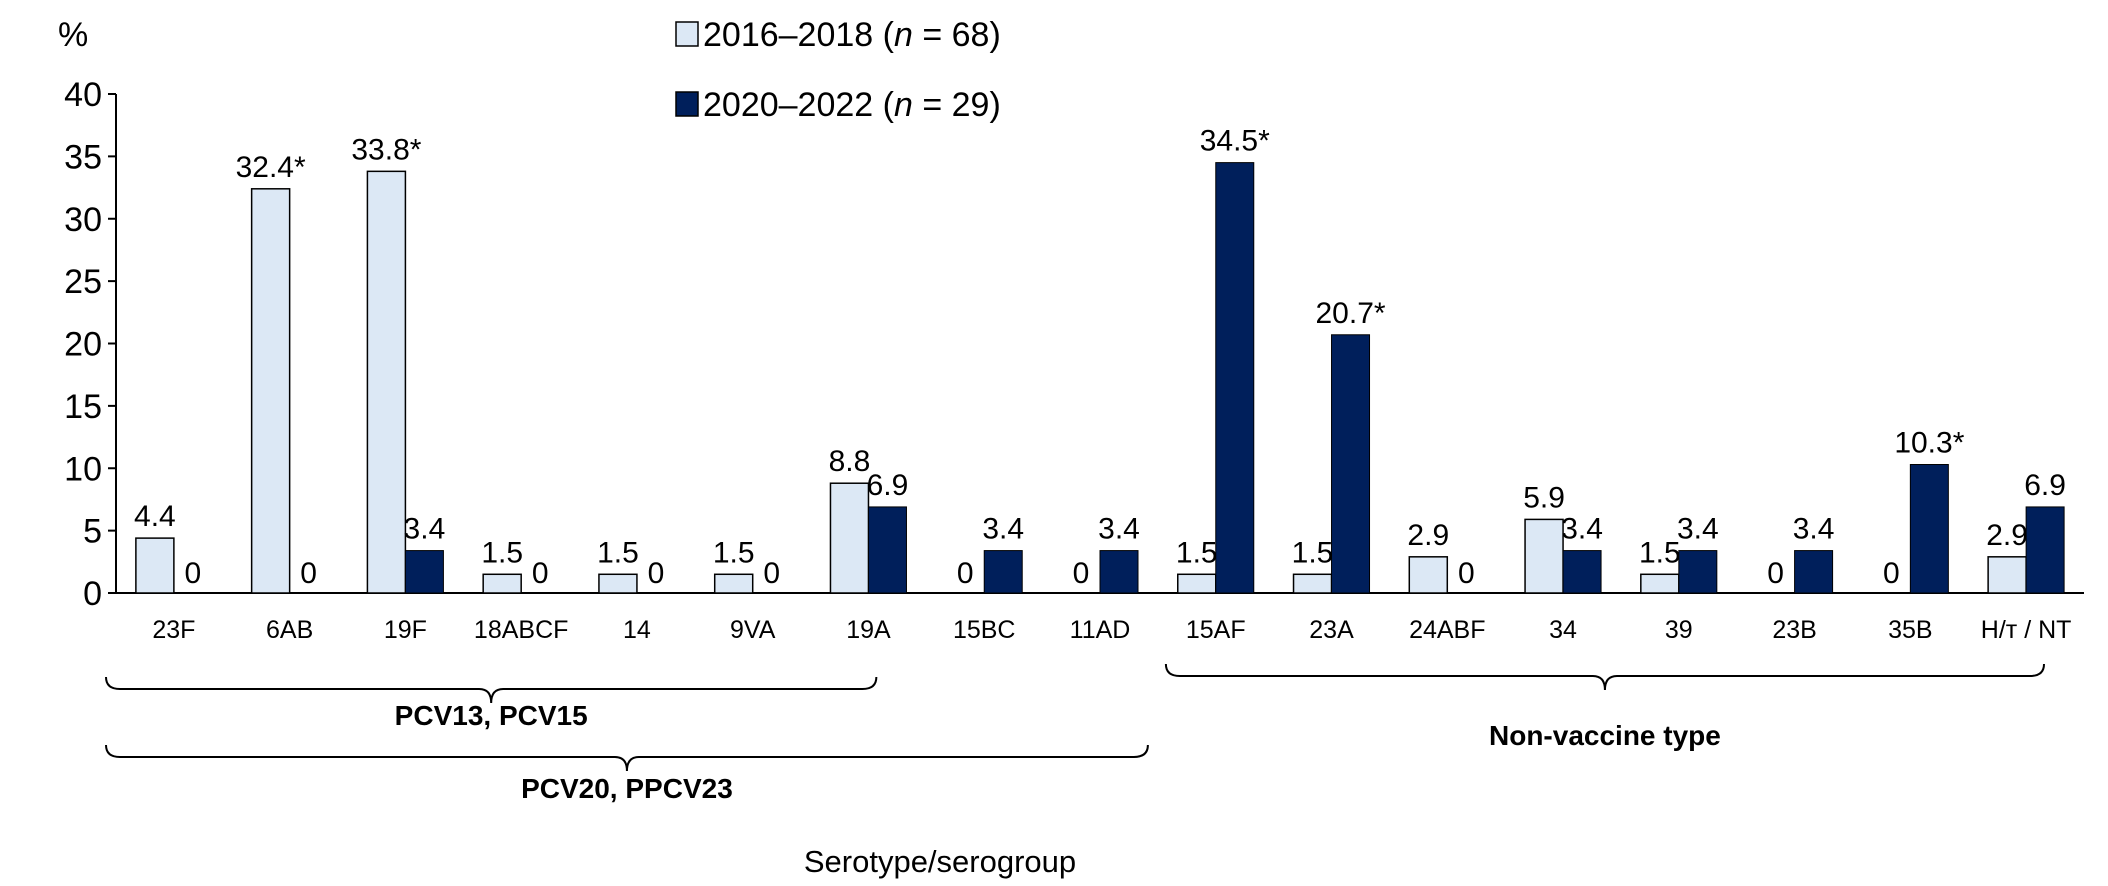 The width and height of the screenshot is (2108, 886). What do you see at coordinates (1929, 443) in the screenshot?
I see `data-label: 10.3*` at bounding box center [1929, 443].